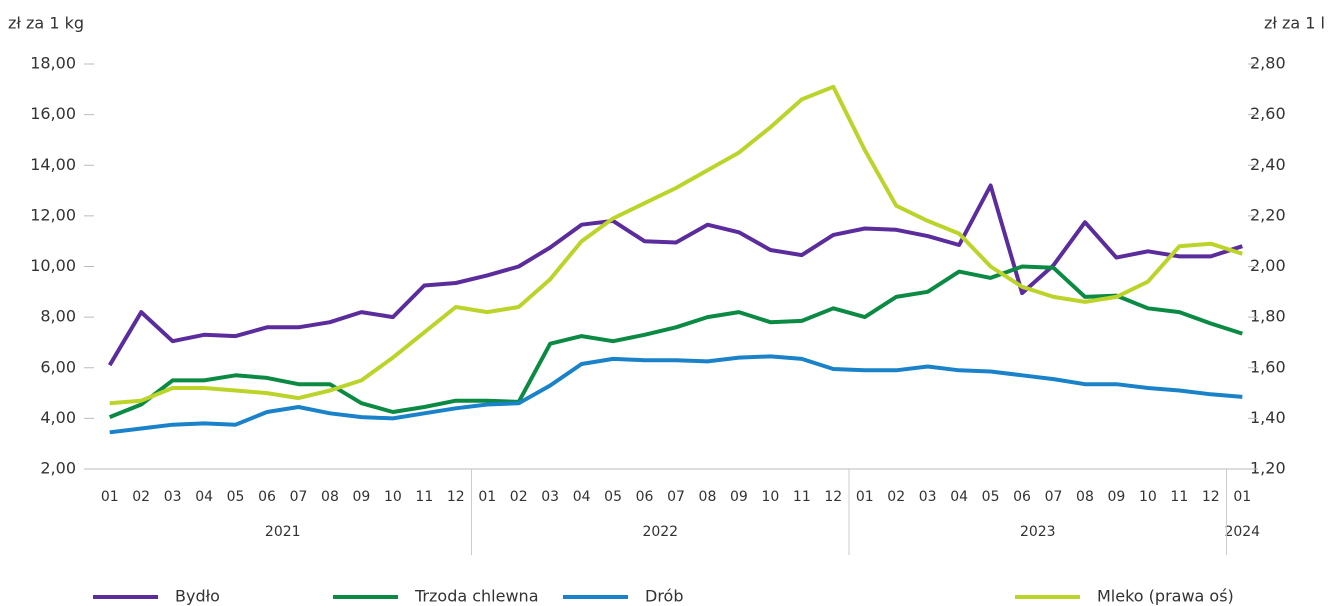 This screenshot has width=1332, height=606. I want to click on y-tick-label: 8,00, so click(58, 316).